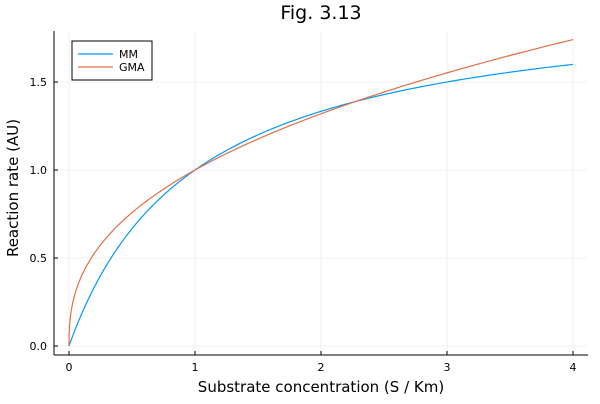 Image resolution: width=600 pixels, height=404 pixels. Describe the element at coordinates (69, 367) in the screenshot. I see `x-tick-label: 0` at that location.